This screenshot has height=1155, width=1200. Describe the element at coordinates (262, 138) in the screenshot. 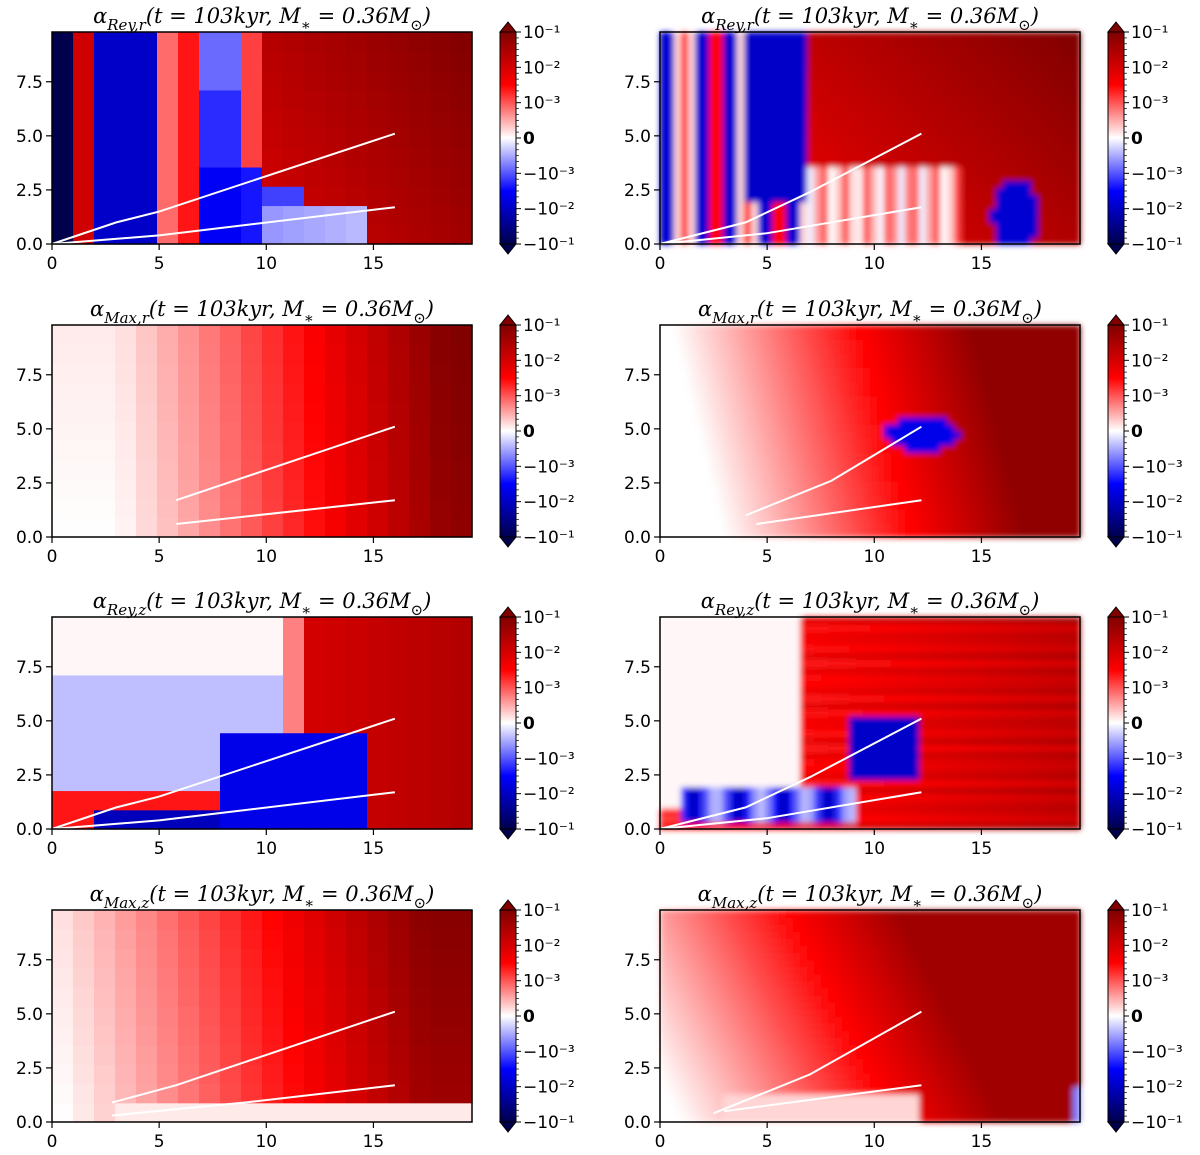

I see `axes-frame` at that location.